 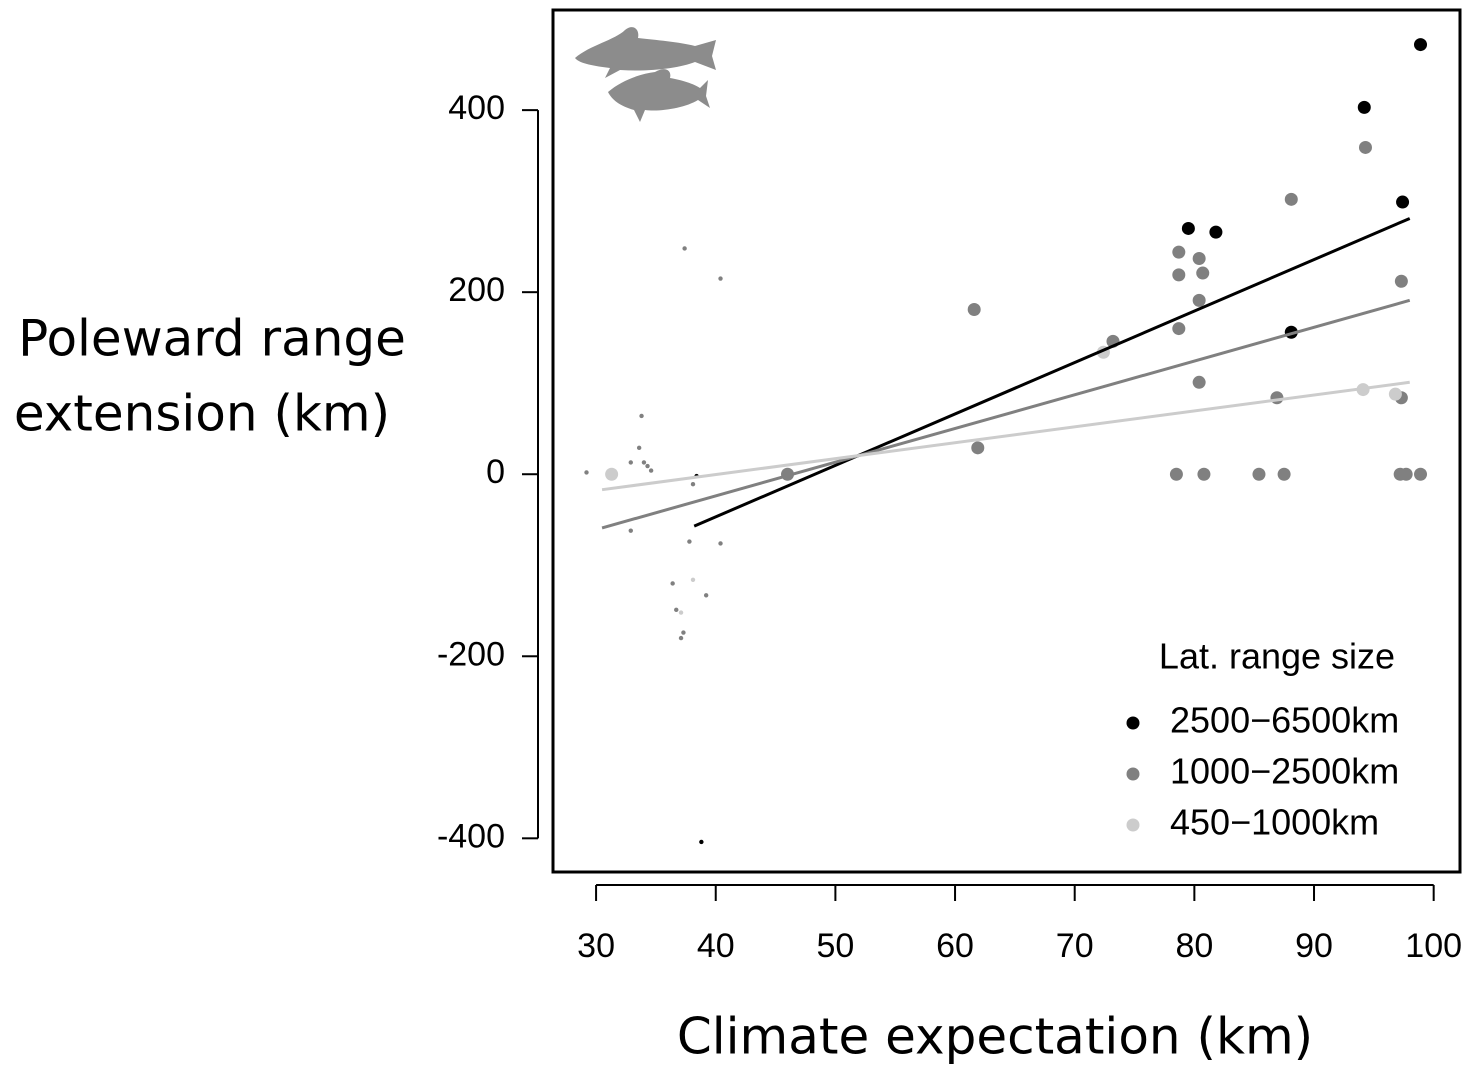 I want to click on x-tick-label: 100, so click(x=1433, y=946).